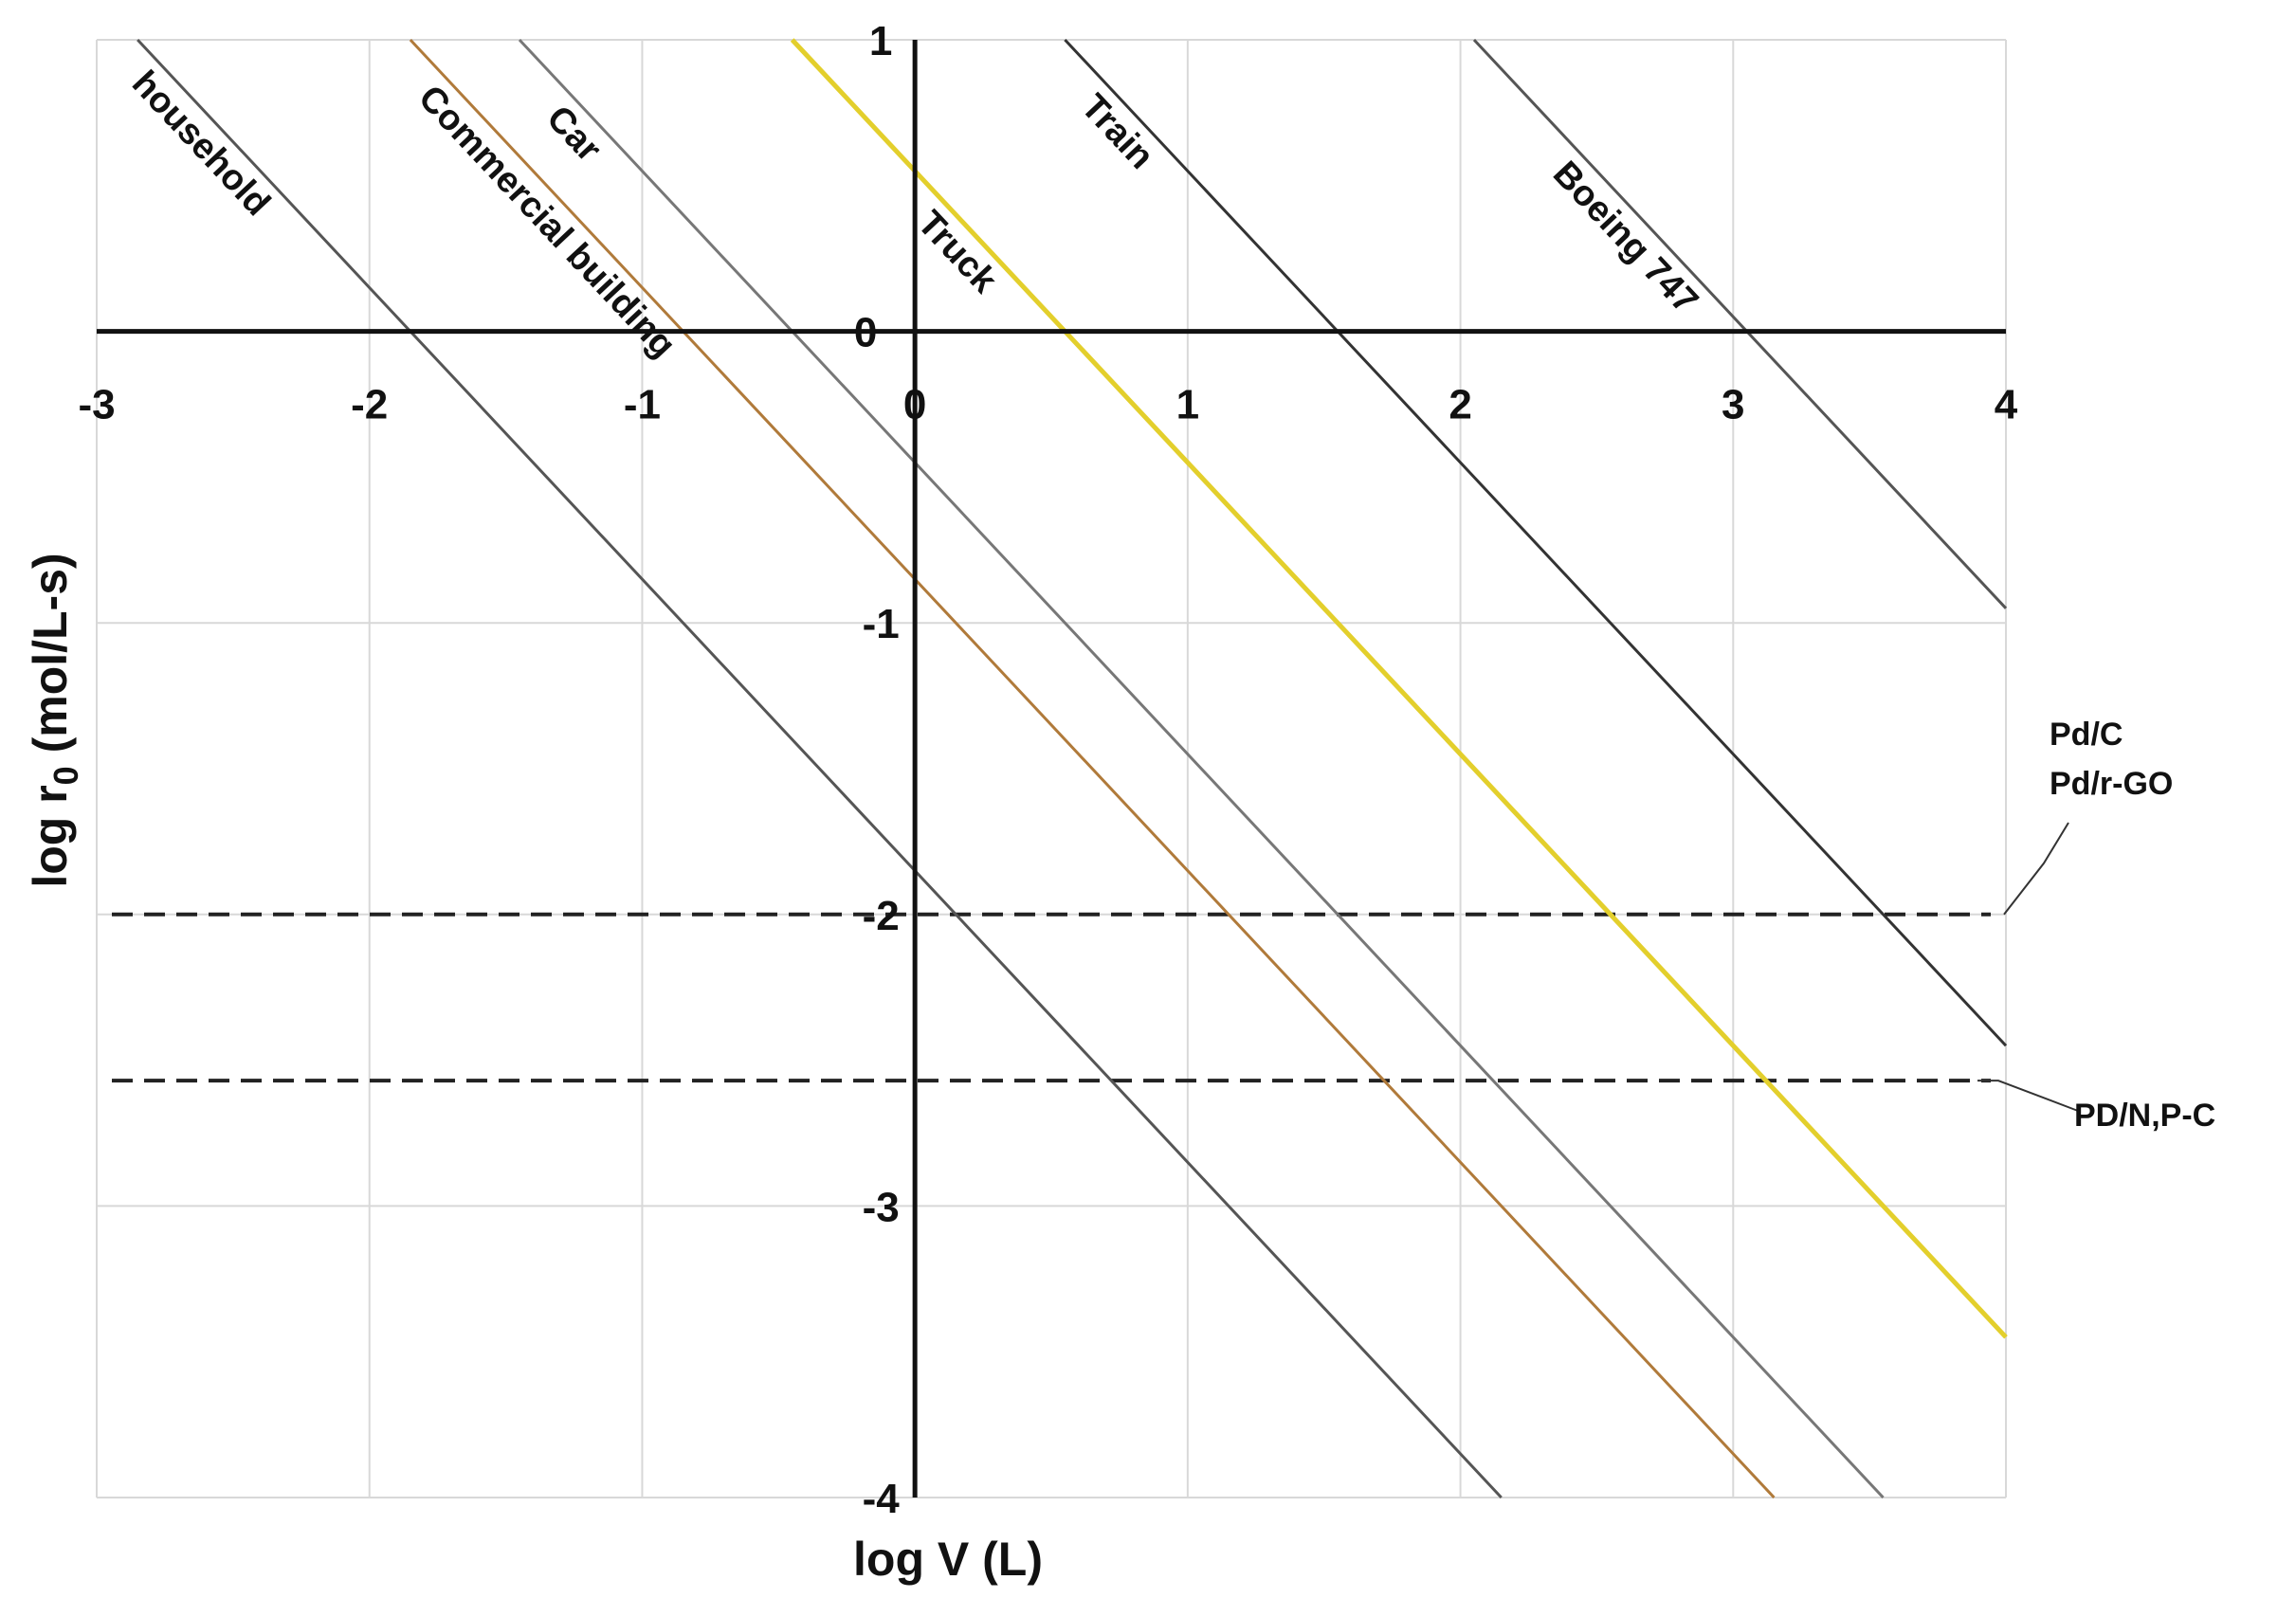 Image resolution: width=2296 pixels, height=1598 pixels. What do you see at coordinates (2006, 405) in the screenshot?
I see `x-tick-label-4: 4` at bounding box center [2006, 405].